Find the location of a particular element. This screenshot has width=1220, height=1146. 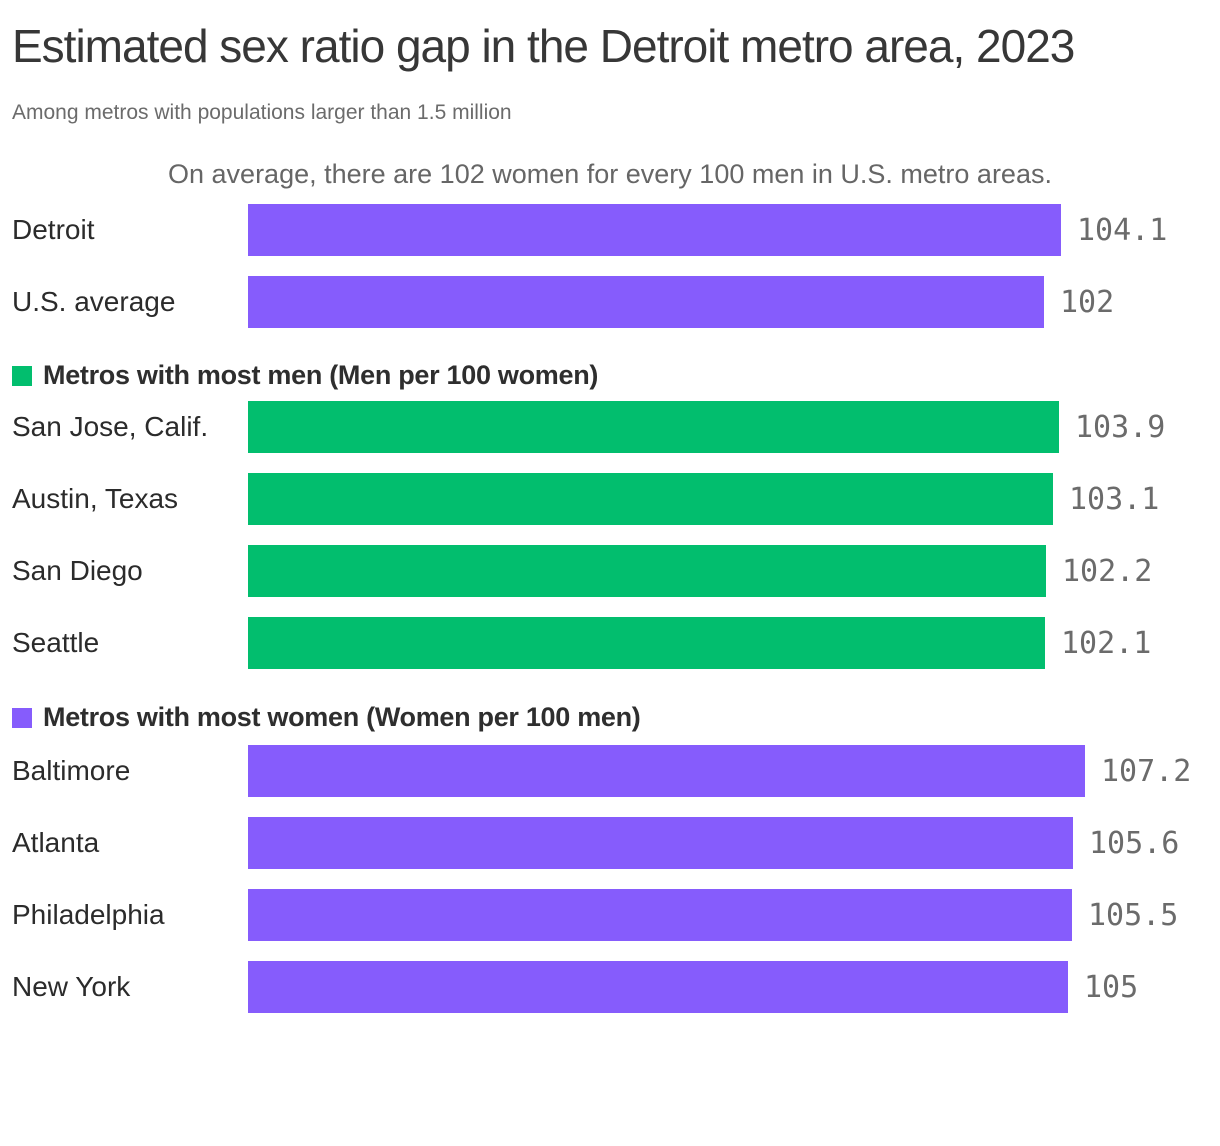

bar-baltimore is located at coordinates (666, 771).